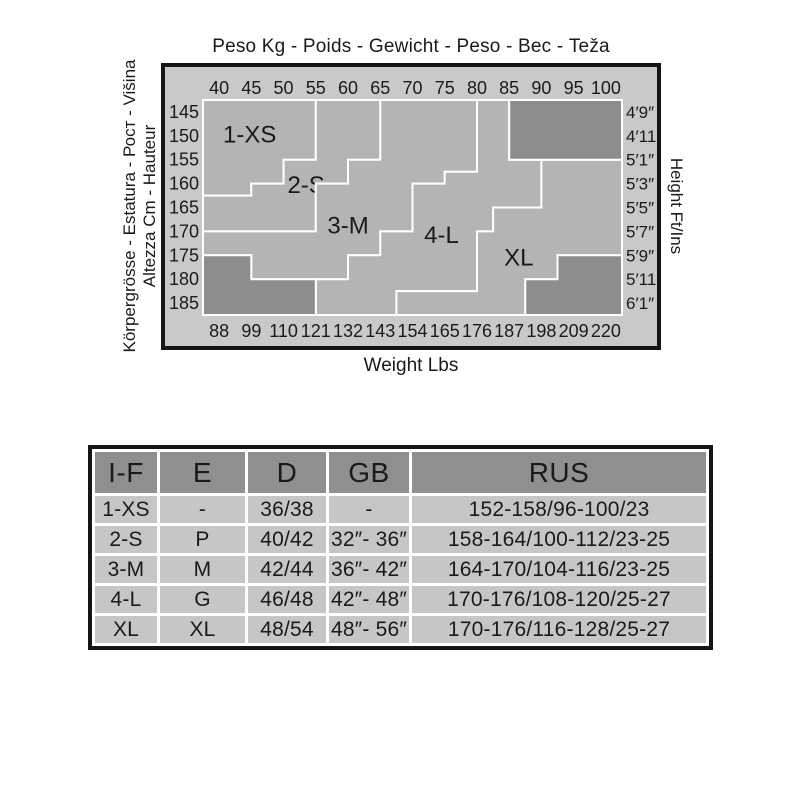  What do you see at coordinates (441, 235) in the screenshot?
I see `size-zone-label-4-l: 4-L` at bounding box center [441, 235].